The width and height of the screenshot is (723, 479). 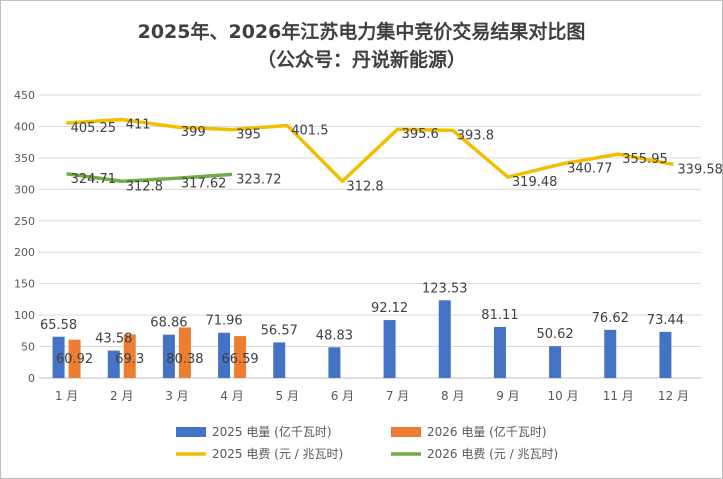 I want to click on data-label: 395.6, so click(x=420, y=134).